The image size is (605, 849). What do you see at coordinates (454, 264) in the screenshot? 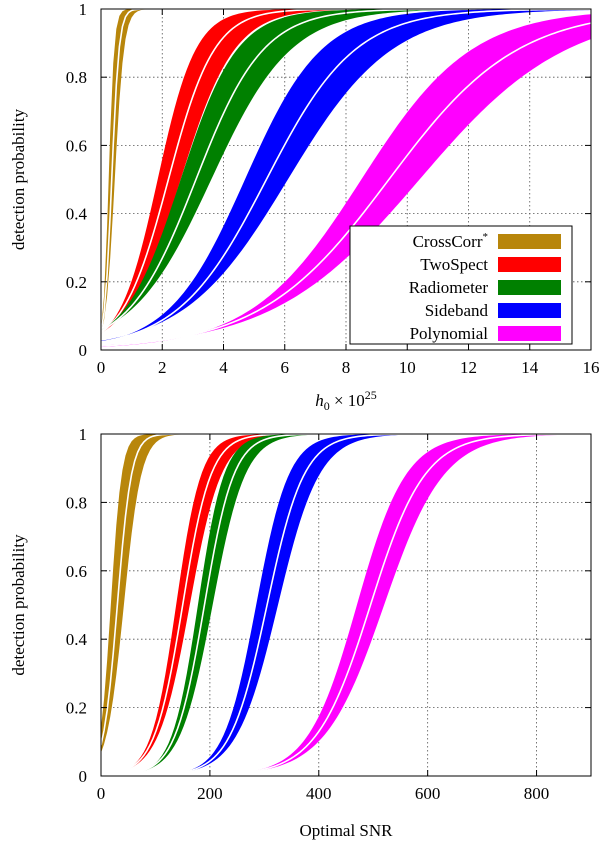
I see `legend-label: TwoSpect` at bounding box center [454, 264].